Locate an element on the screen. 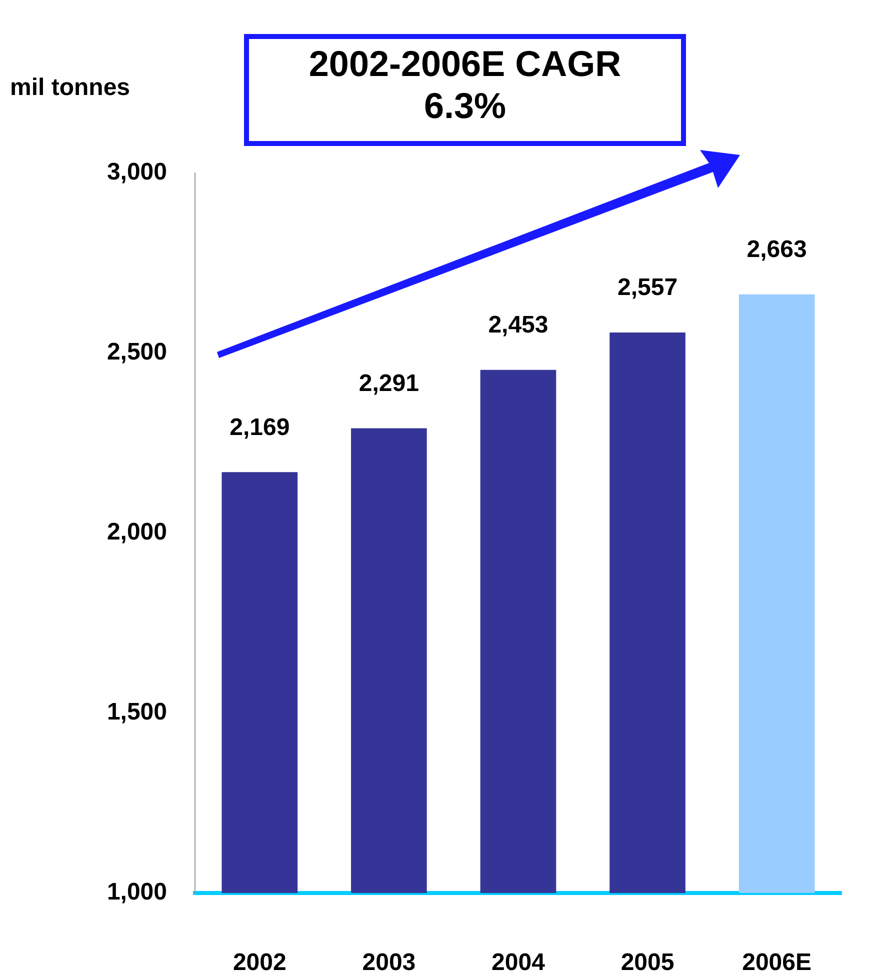  data-label: 2,453 is located at coordinates (518, 325).